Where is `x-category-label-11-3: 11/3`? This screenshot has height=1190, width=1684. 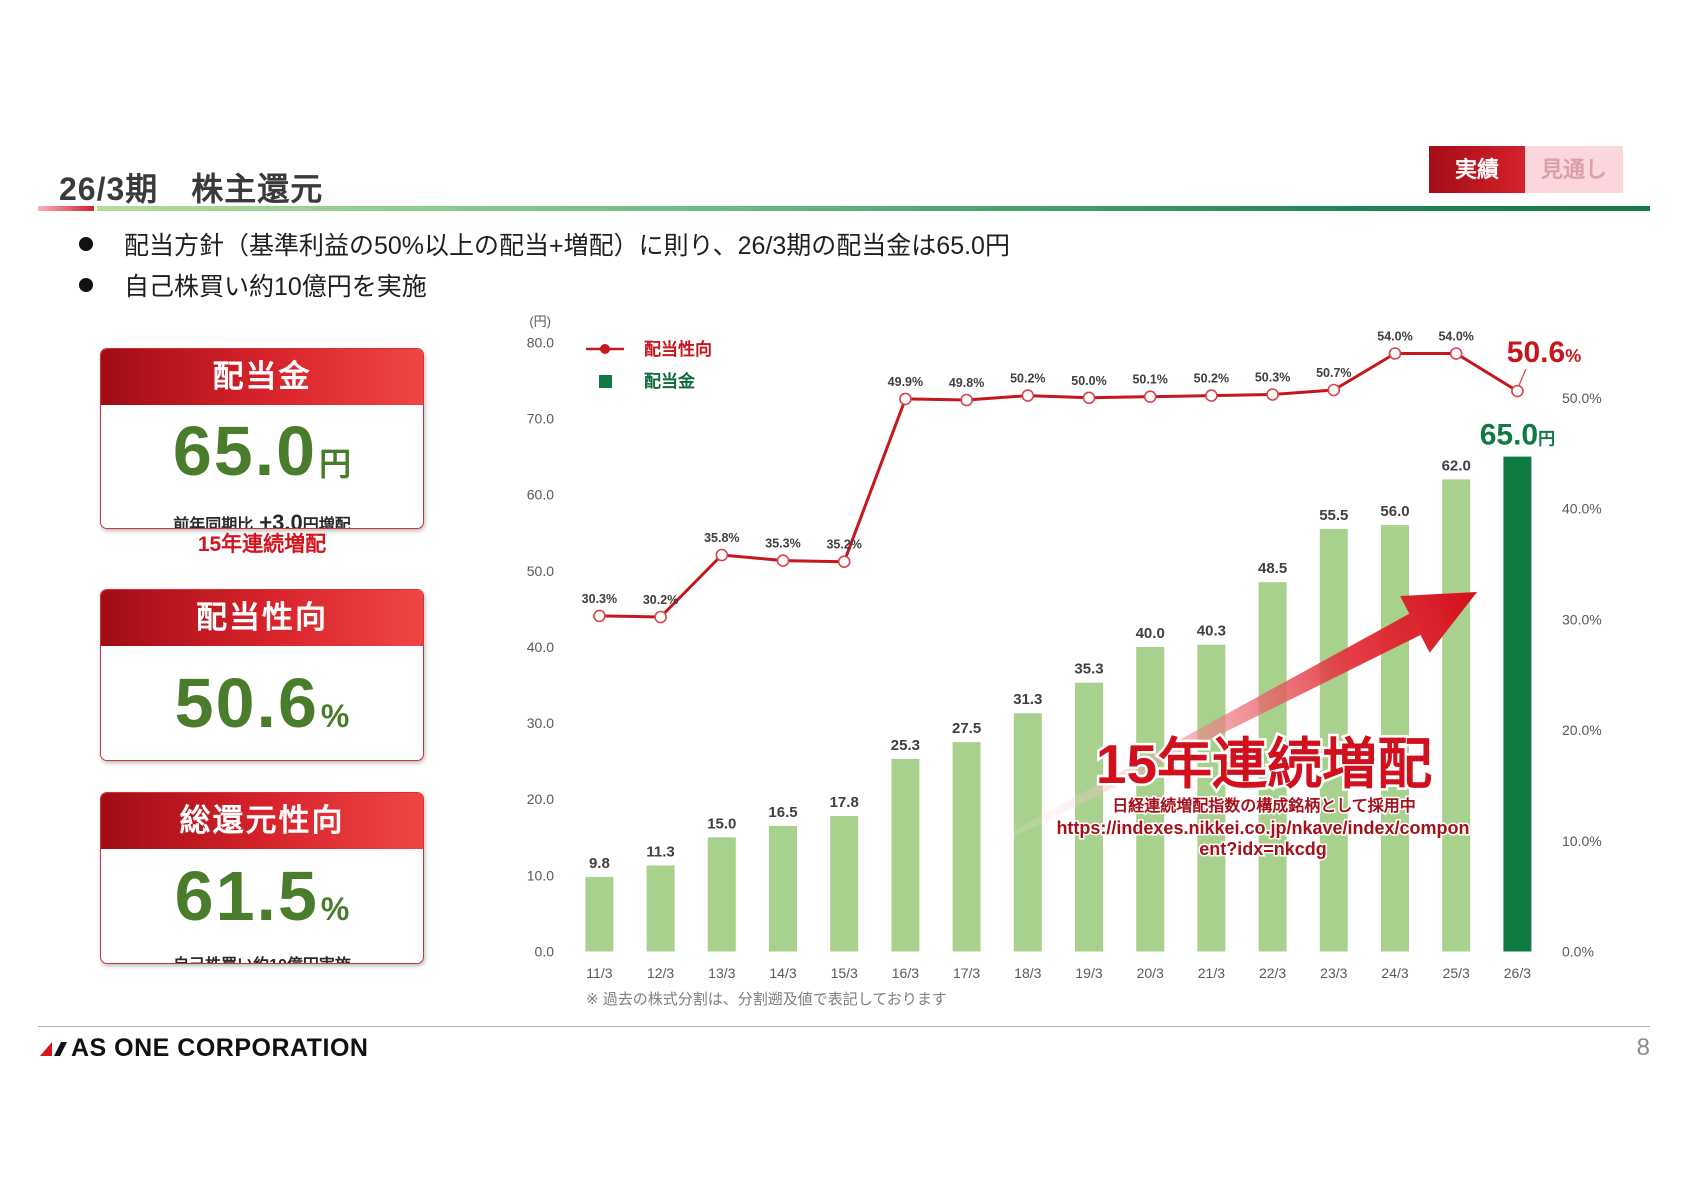
x-category-label-11-3: 11/3 is located at coordinates (599, 973).